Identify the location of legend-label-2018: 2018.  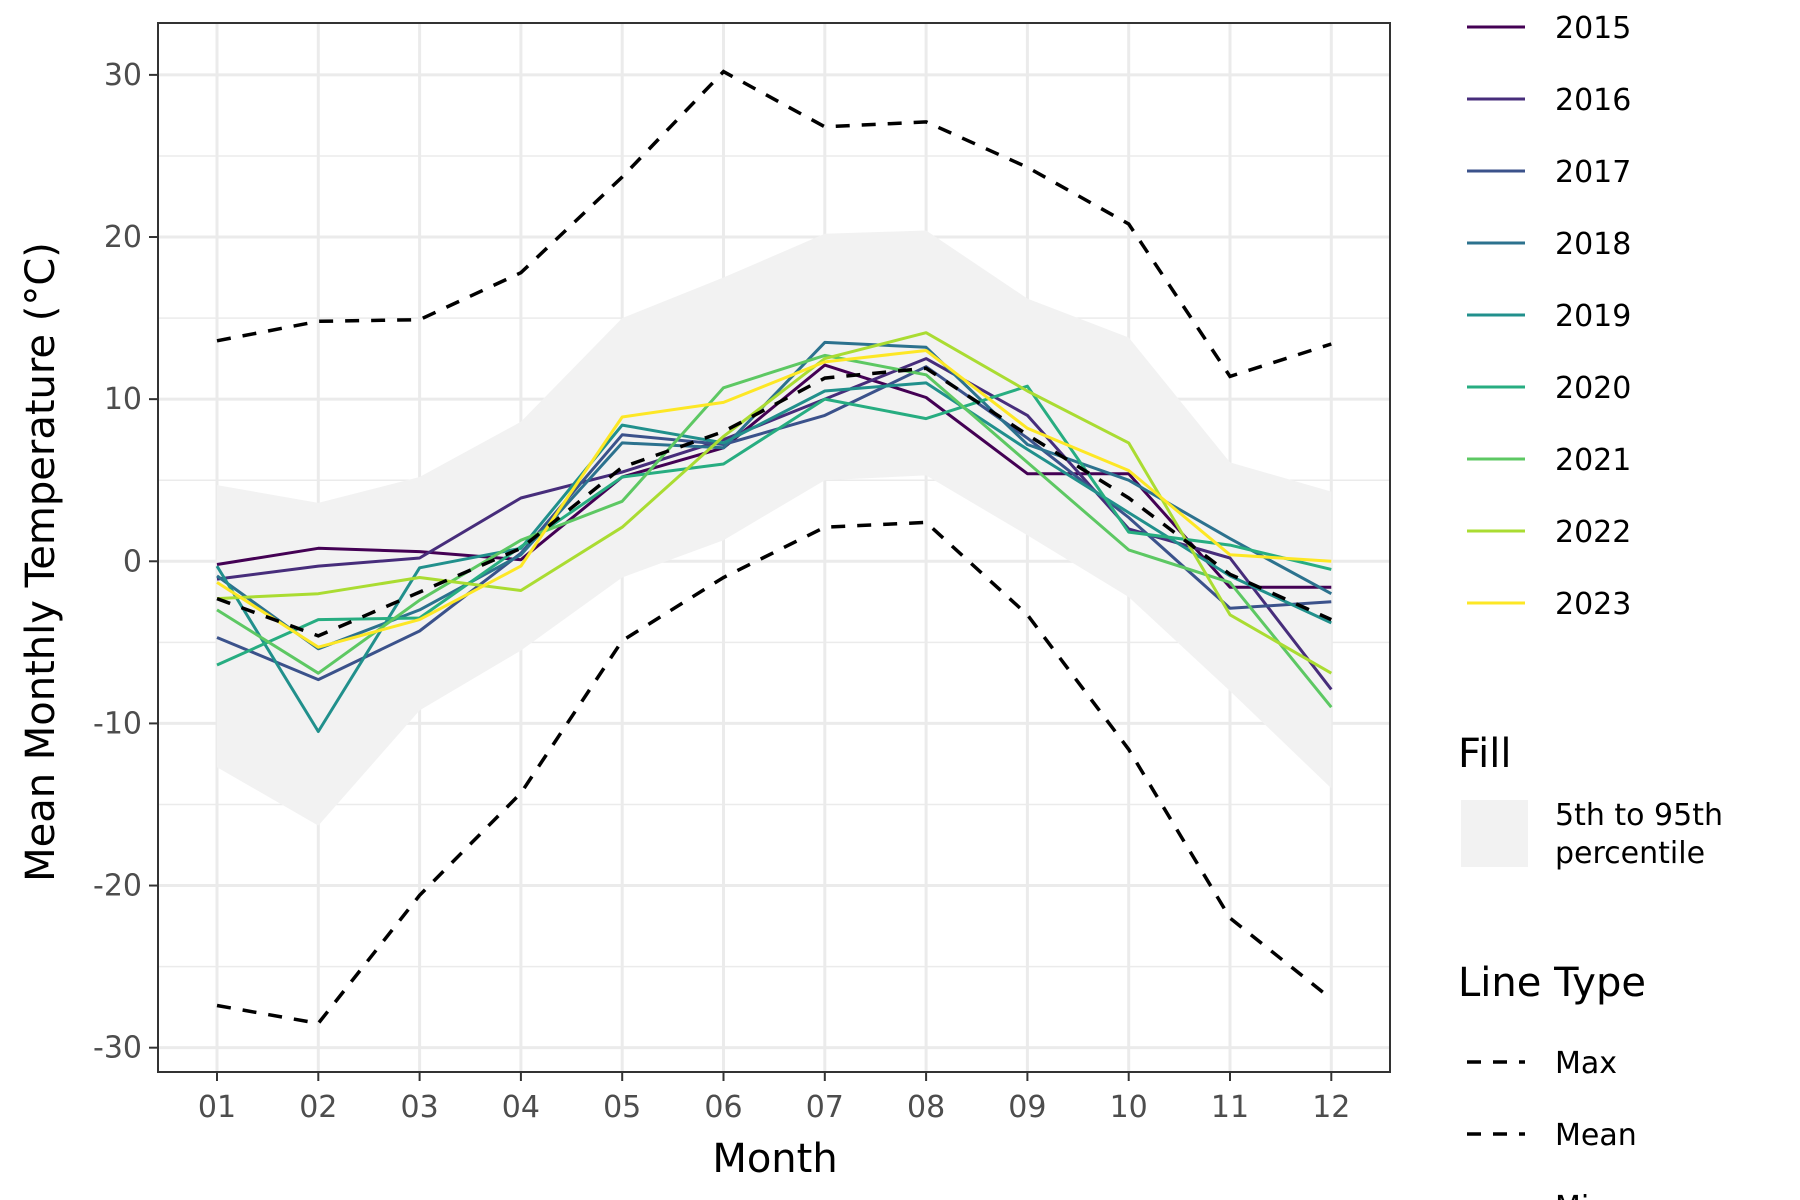
(1593, 244).